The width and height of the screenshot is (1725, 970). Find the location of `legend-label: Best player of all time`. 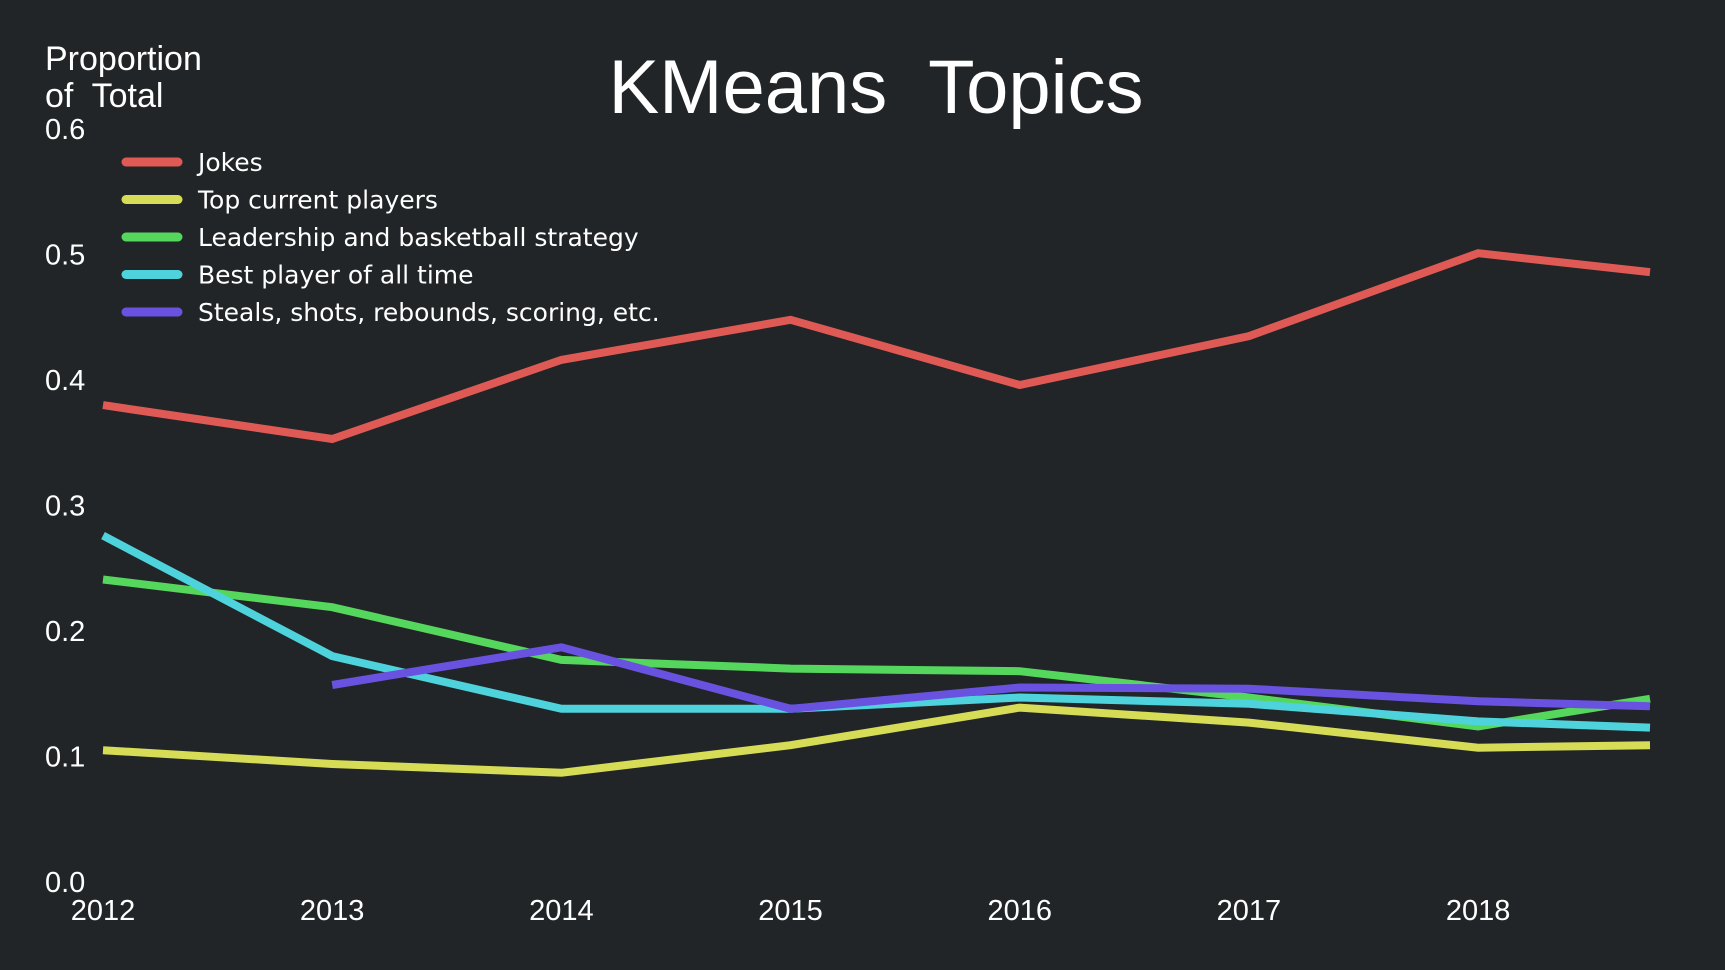

legend-label: Best player of all time is located at coordinates (336, 275).